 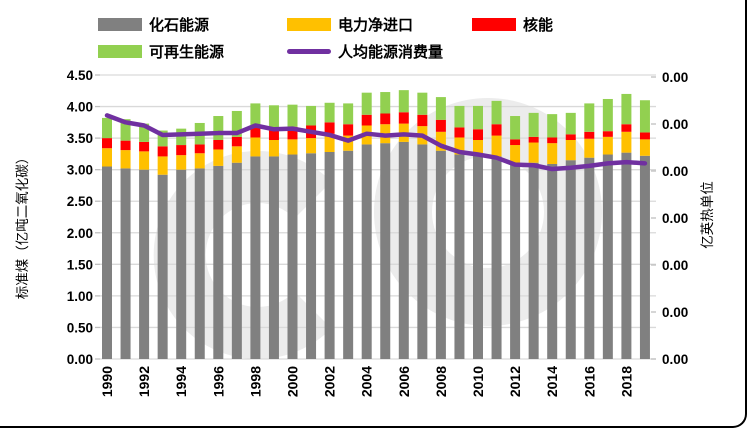 What do you see at coordinates (552, 381) in the screenshot?
I see `x-axis-tick-label: 2014` at bounding box center [552, 381].